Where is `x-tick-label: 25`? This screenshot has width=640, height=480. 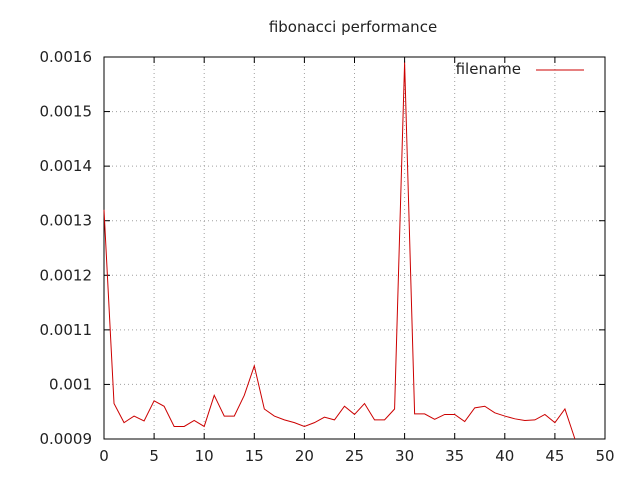 x-tick-label: 25 is located at coordinates (354, 456).